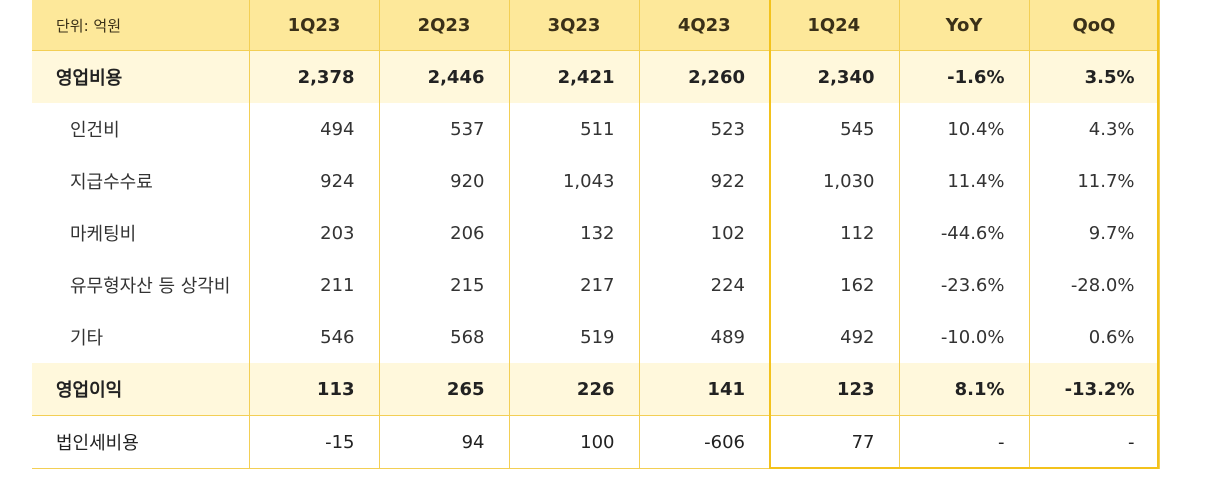 Image resolution: width=1205 pixels, height=490 pixels. What do you see at coordinates (574, 285) in the screenshot?
I see `table-cell: 217` at bounding box center [574, 285].